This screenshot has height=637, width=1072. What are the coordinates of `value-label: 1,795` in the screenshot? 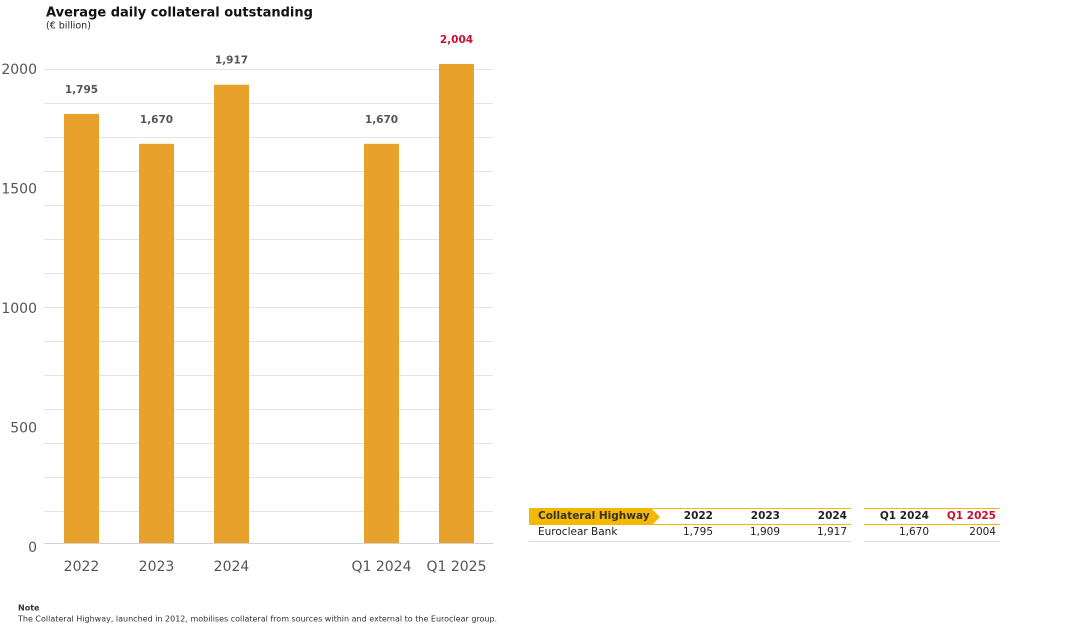 It's located at (81, 90).